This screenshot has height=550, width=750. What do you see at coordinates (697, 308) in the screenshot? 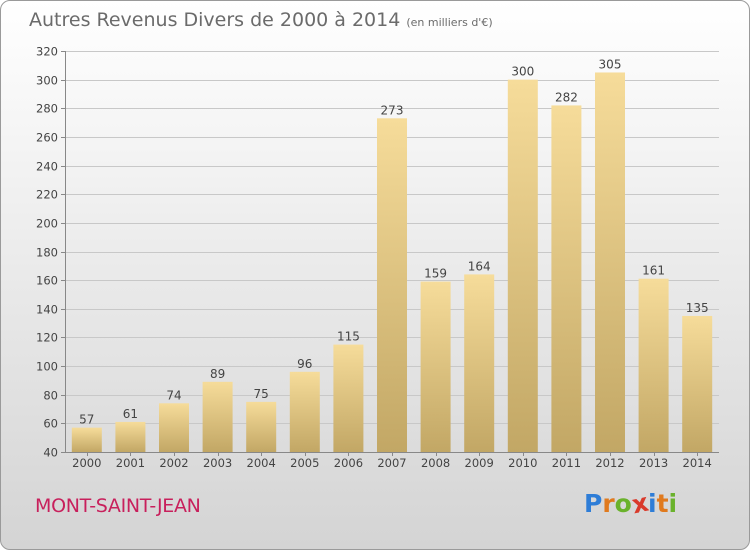
I see `data-label: 135` at bounding box center [697, 308].